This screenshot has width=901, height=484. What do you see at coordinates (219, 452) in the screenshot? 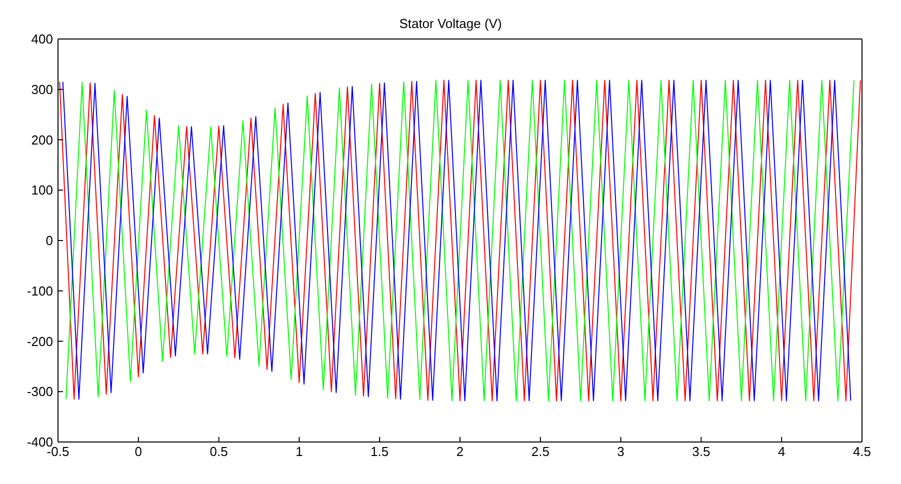
I see `x-tick-label: 0.5` at bounding box center [219, 452].